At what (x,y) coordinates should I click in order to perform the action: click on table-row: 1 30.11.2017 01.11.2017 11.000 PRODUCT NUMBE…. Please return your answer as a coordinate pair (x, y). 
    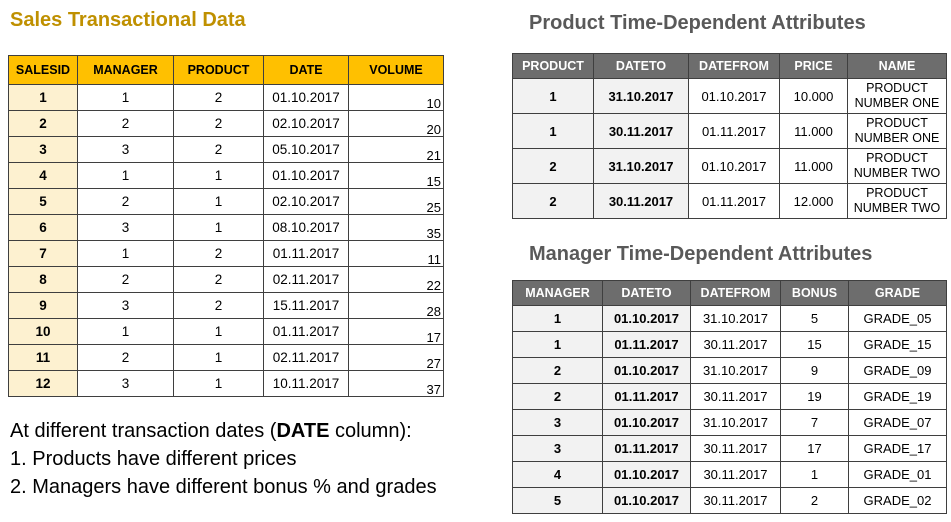
    Looking at the image, I should click on (729, 131).